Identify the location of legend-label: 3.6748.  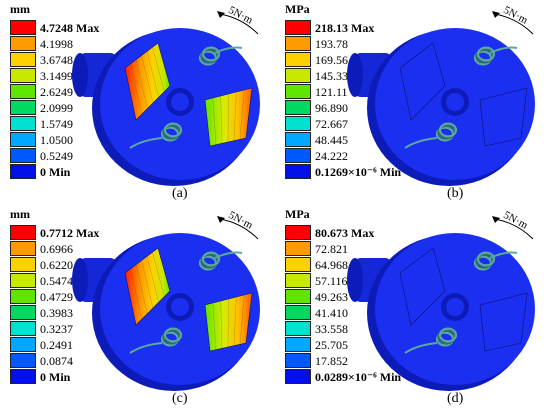
(56, 60).